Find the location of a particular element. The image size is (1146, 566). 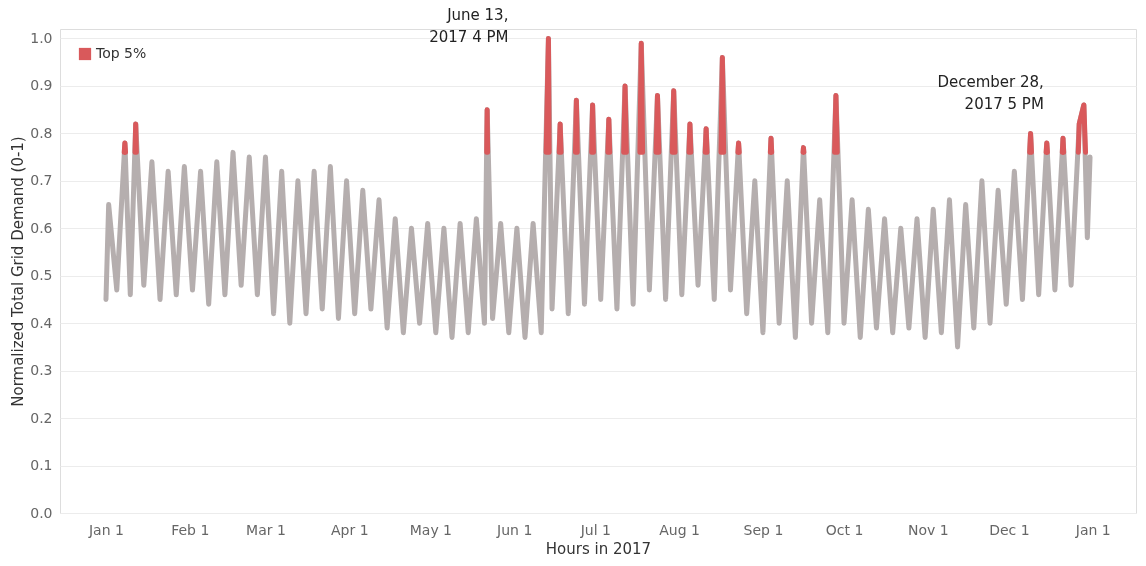

y-tick-label: 0.3 is located at coordinates (41, 370).